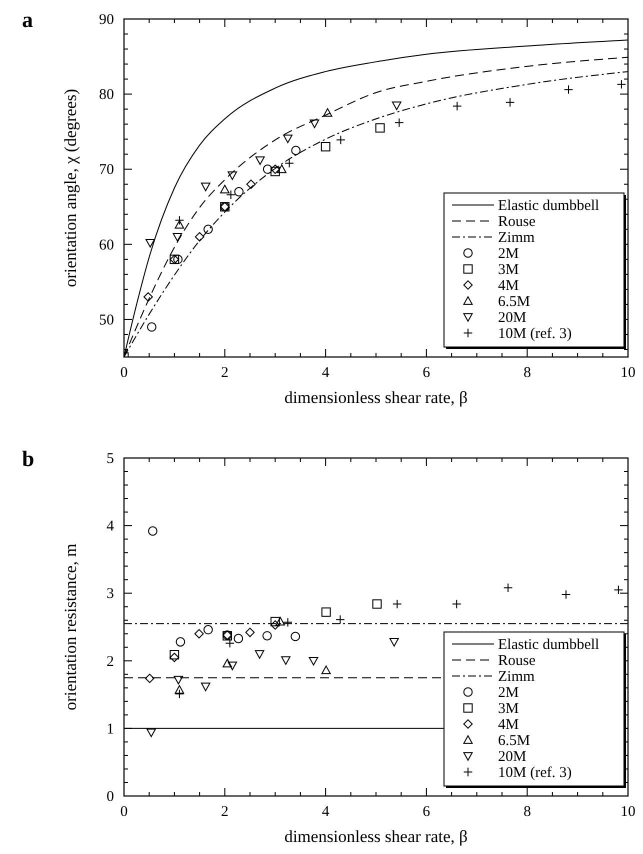 The height and width of the screenshot is (854, 643). Describe the element at coordinates (28, 458) in the screenshot. I see `chart-title: b` at that location.